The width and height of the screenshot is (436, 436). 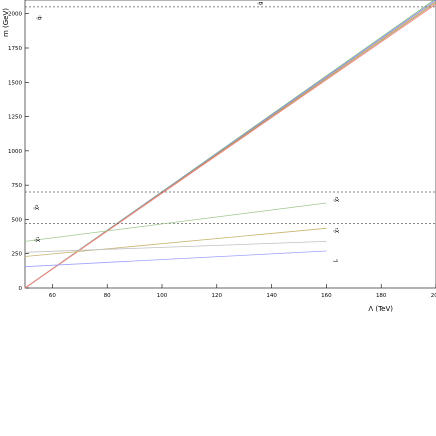 I want to click on curve-label-slepton: l̃ᵣ, so click(x=336, y=260).